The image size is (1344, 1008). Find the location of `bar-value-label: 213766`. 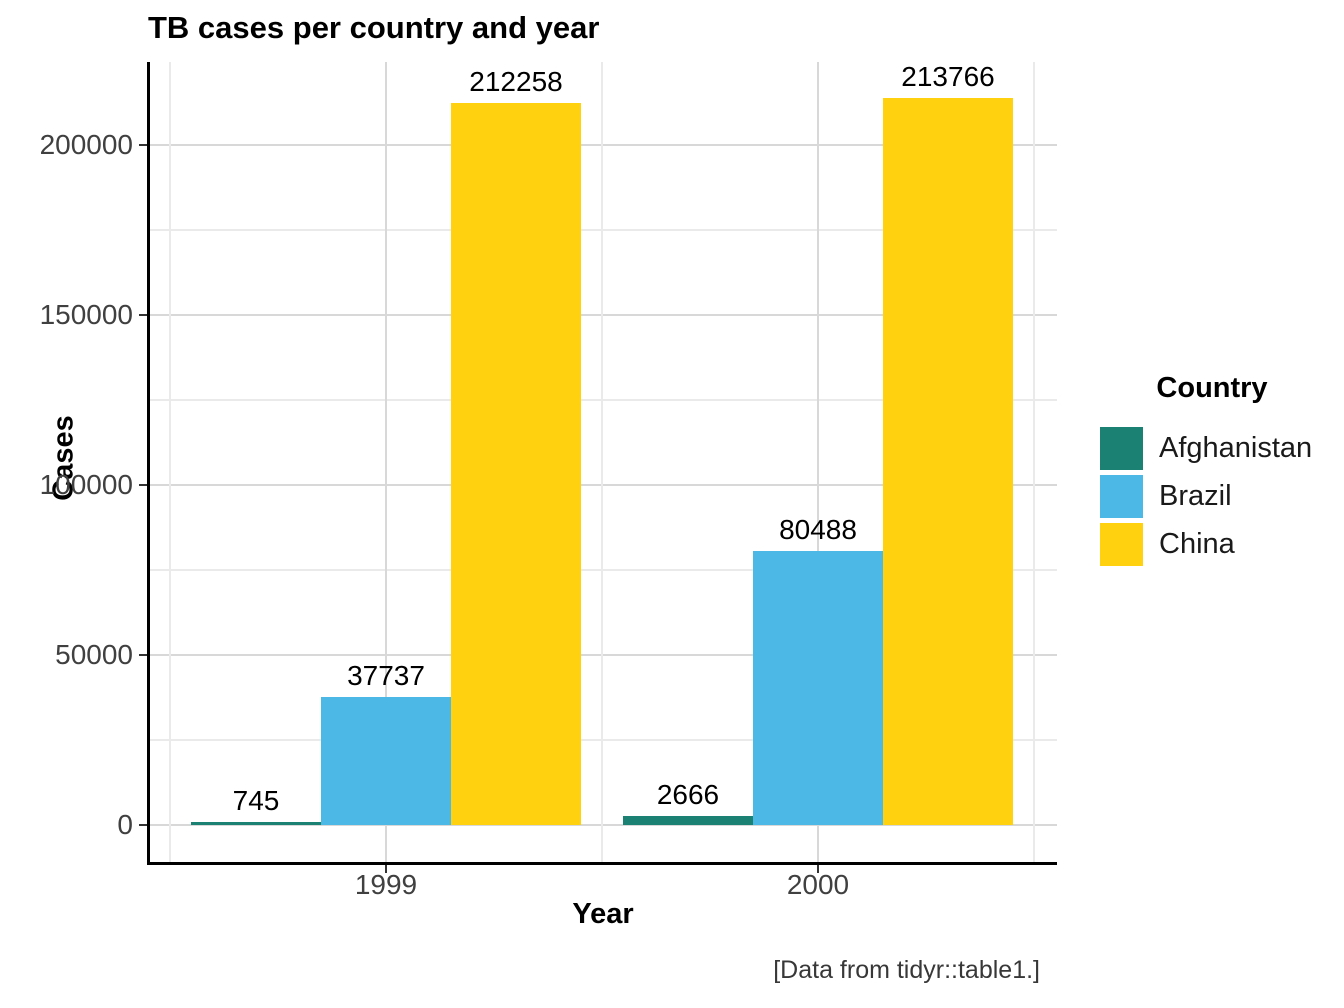

bar-value-label: 213766 is located at coordinates (948, 77).